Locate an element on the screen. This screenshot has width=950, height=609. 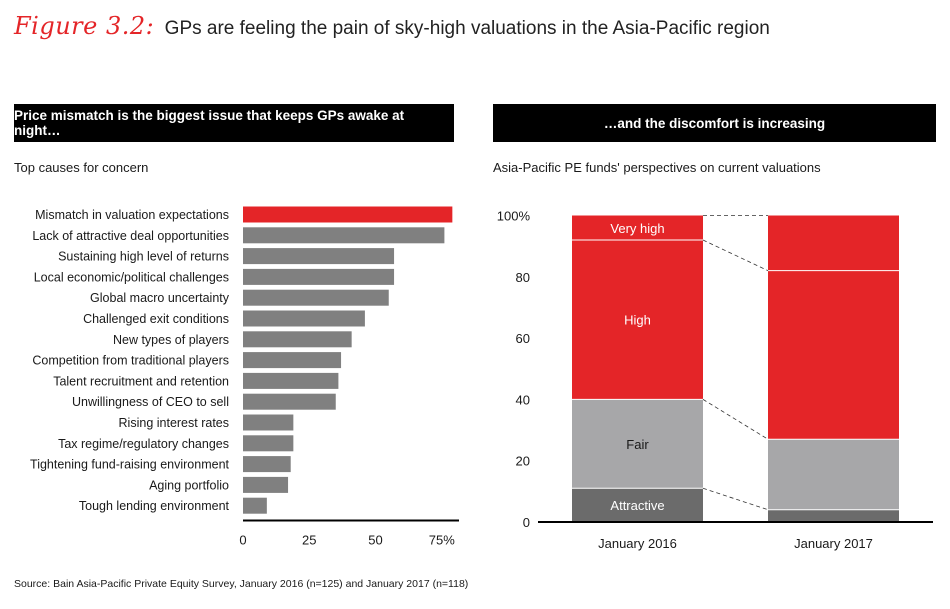
x-tick-label: 25 is located at coordinates (309, 540).